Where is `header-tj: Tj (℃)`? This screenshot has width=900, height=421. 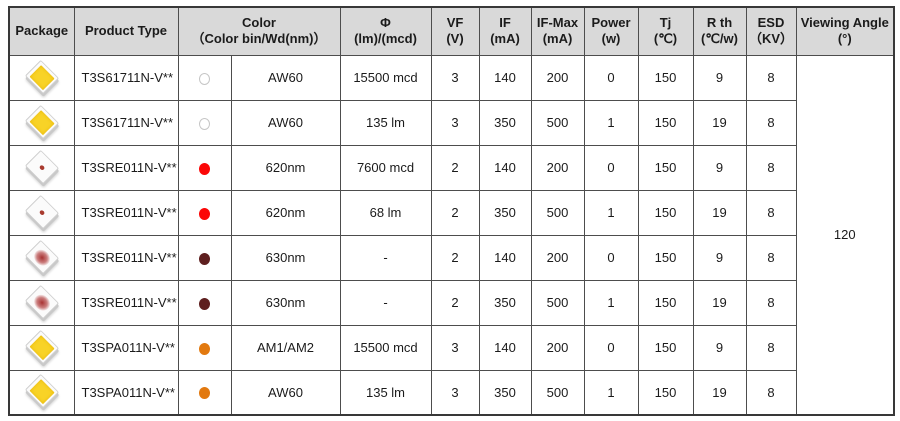
header-tj: Tj (℃) is located at coordinates (665, 31).